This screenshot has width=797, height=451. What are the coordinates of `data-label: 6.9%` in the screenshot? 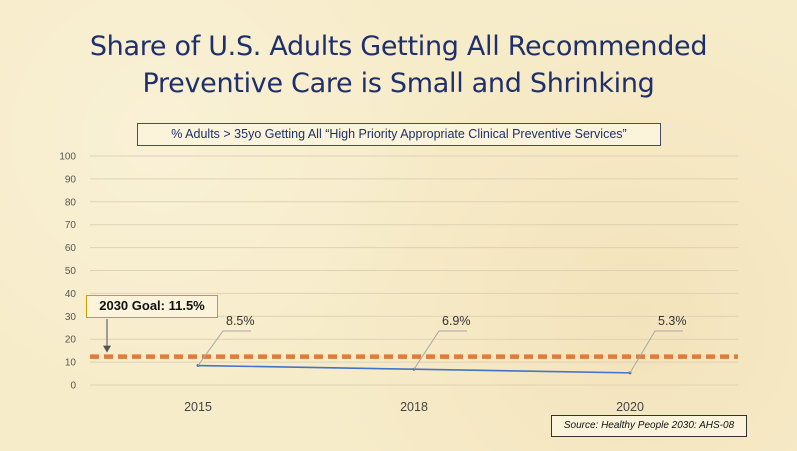 It's located at (456, 321).